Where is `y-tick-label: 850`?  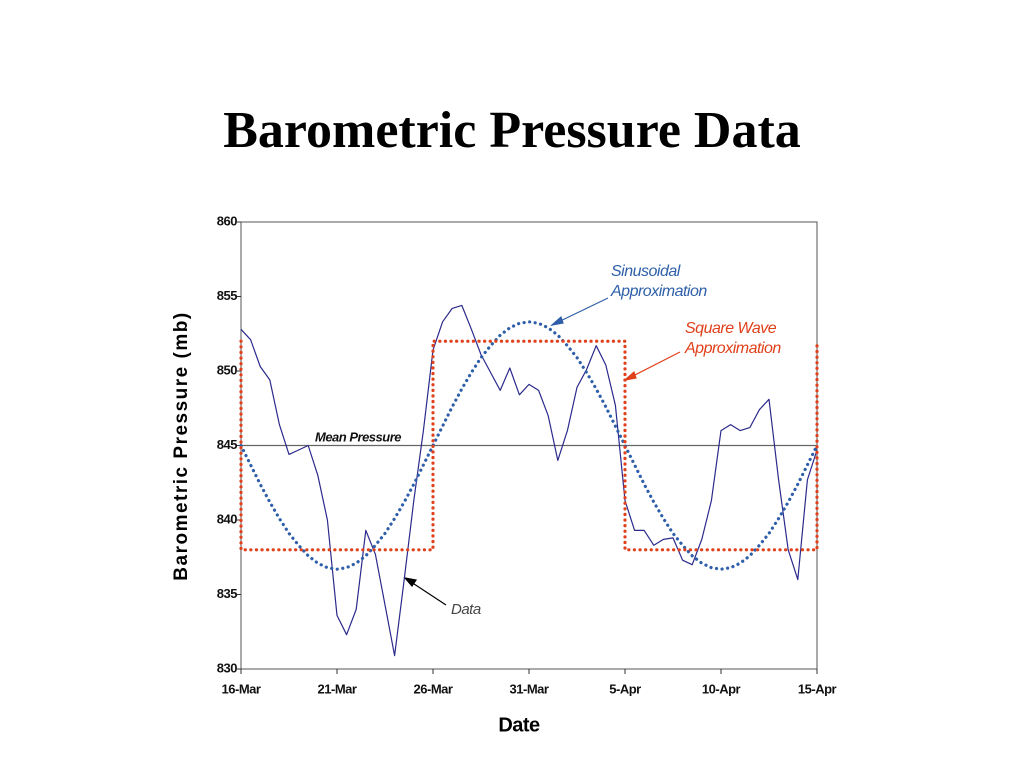
y-tick-label: 850 is located at coordinates (227, 369).